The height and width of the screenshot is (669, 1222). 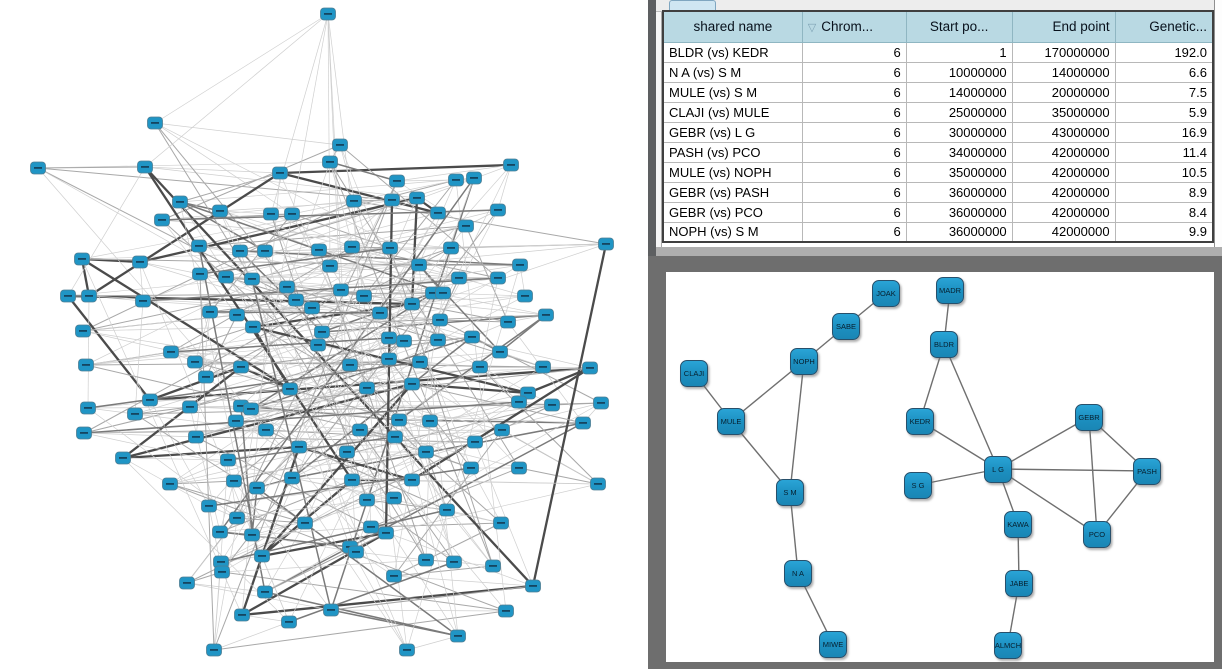 What do you see at coordinates (944, 344) in the screenshot?
I see `network-node-bldr: BLDR` at bounding box center [944, 344].